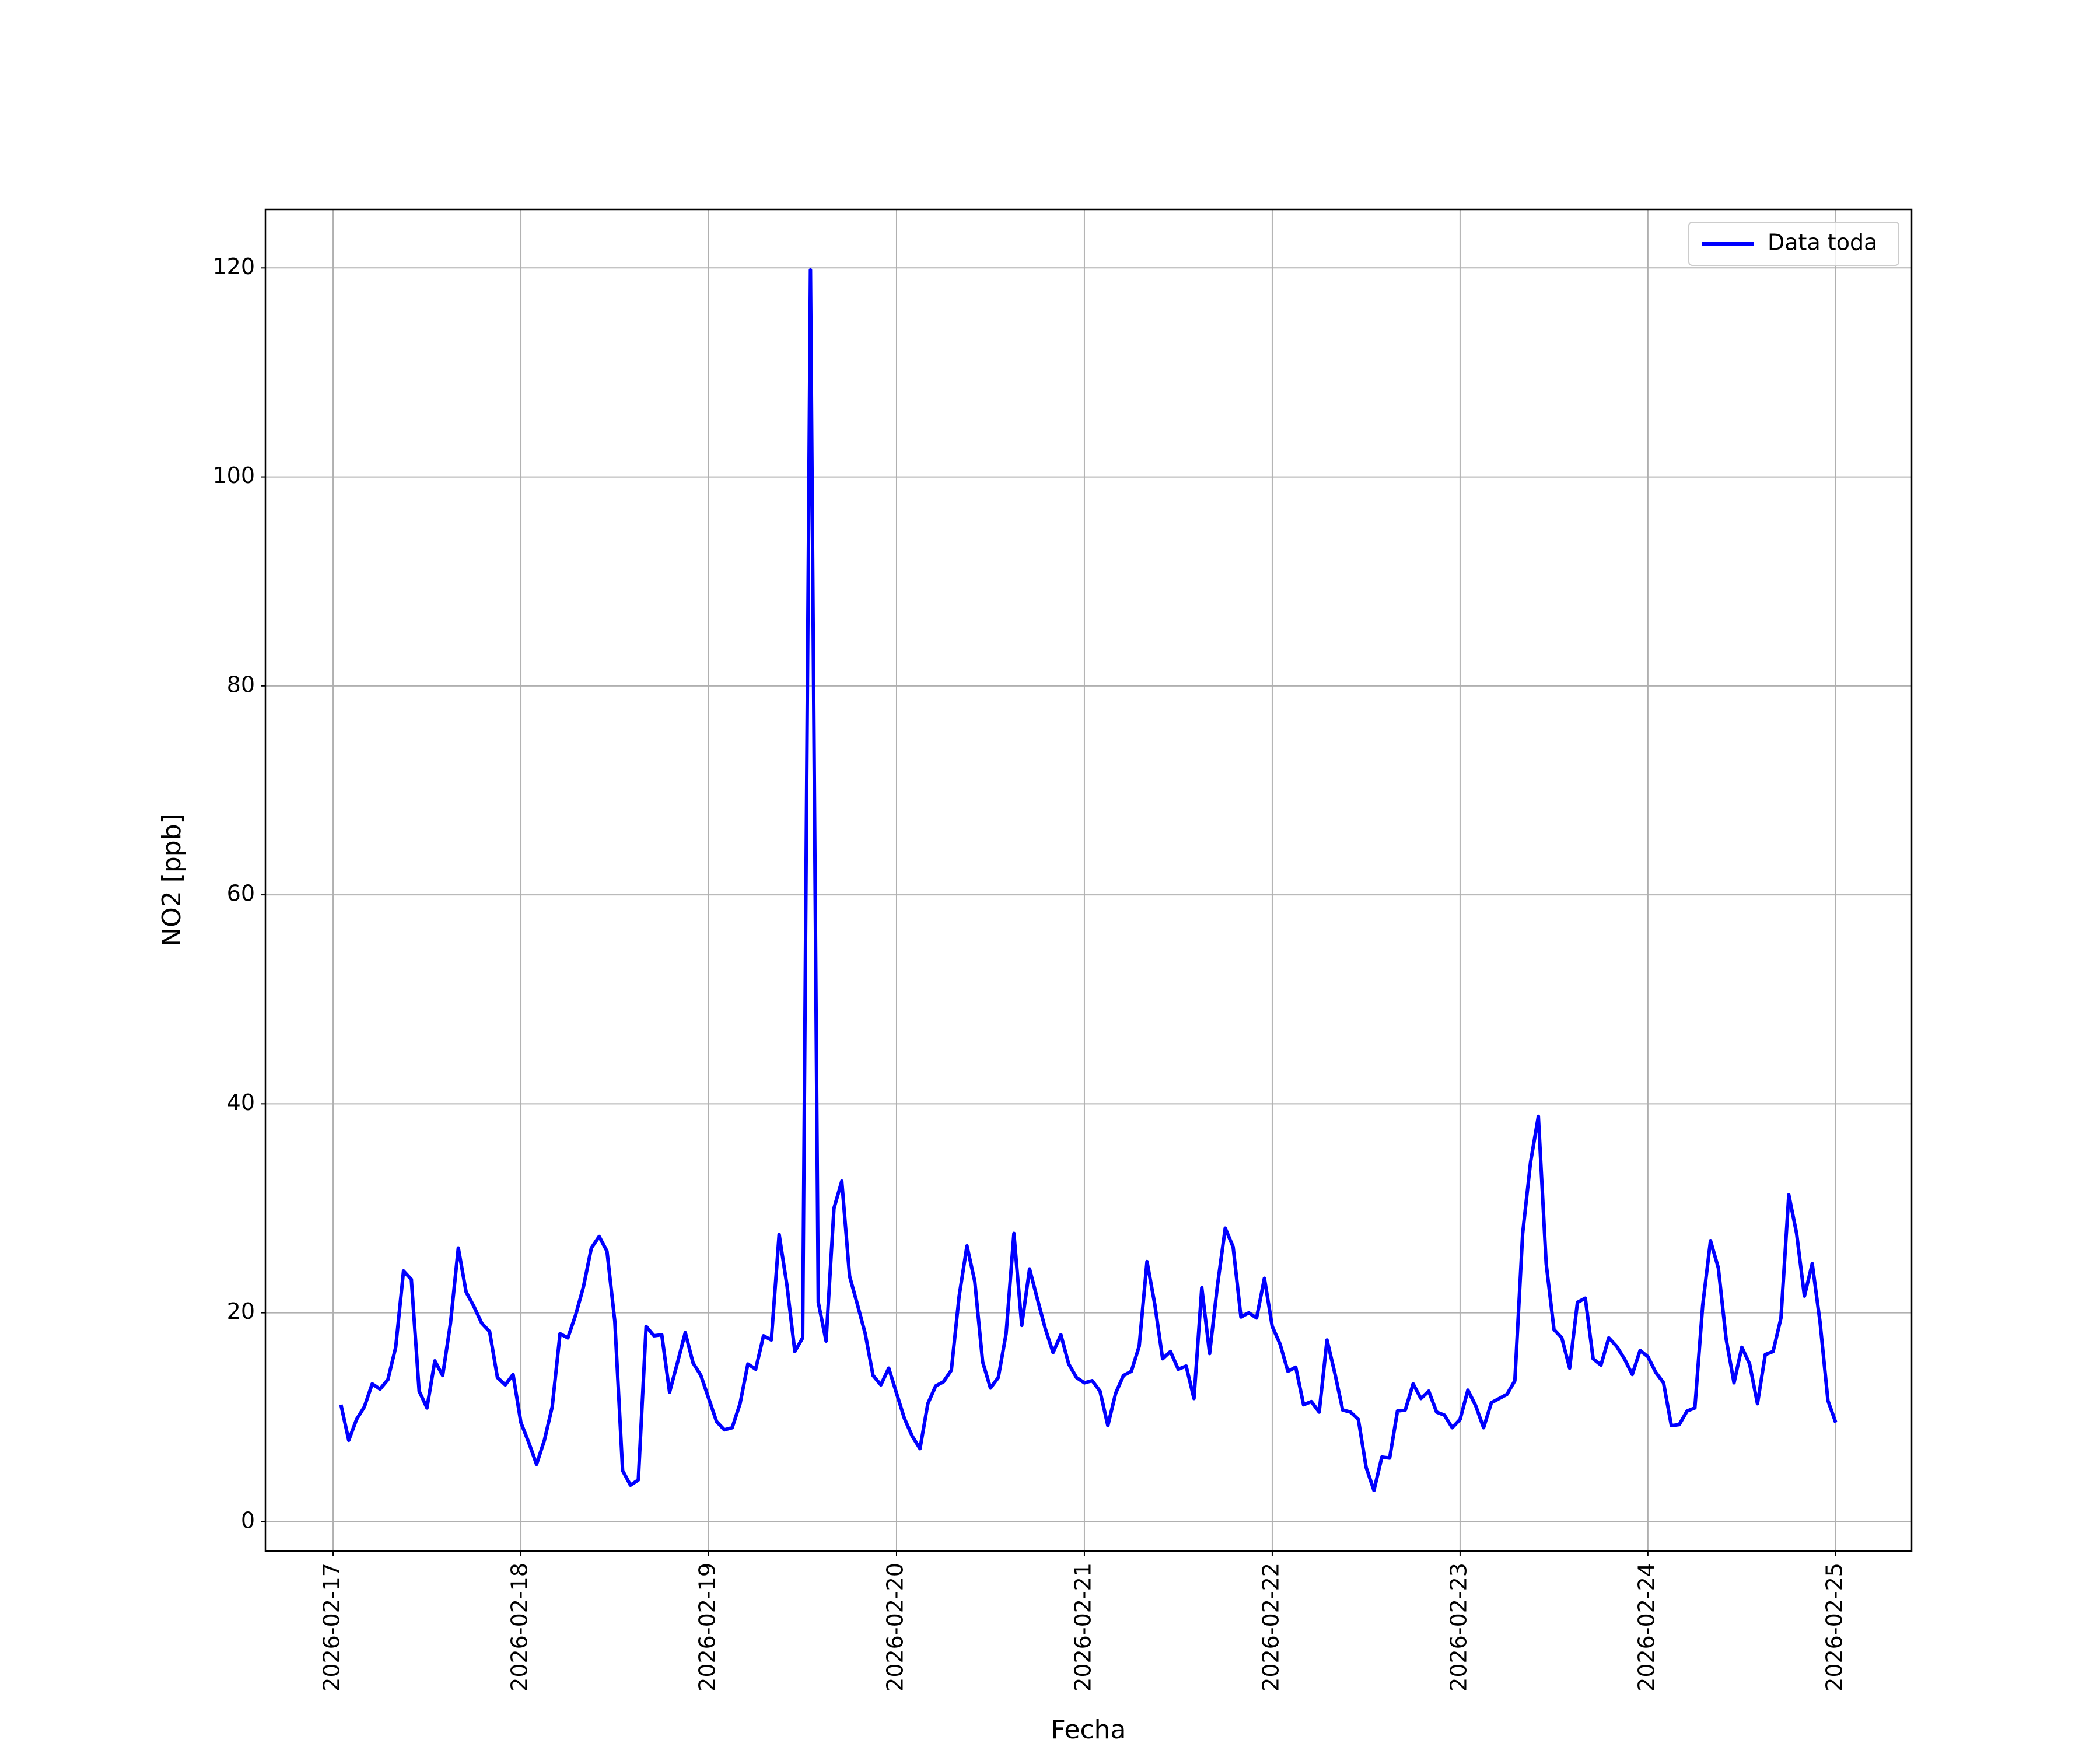 The image size is (2100, 1750). Describe the element at coordinates (1646, 1627) in the screenshot. I see `x-tick-label: 2026-02-24` at that location.